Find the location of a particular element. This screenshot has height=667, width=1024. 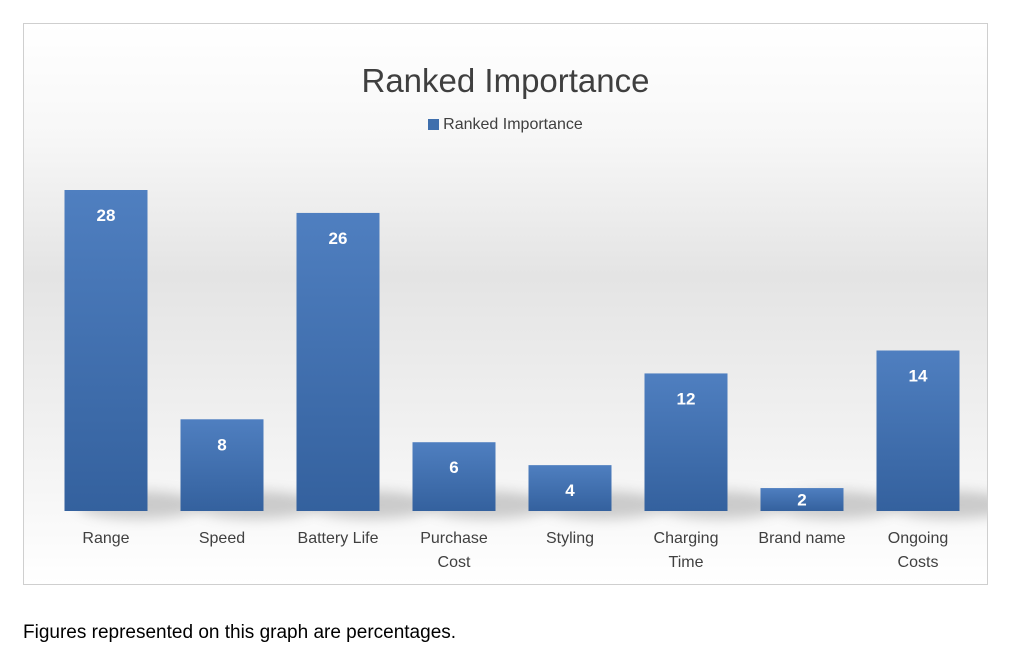

bar-value-label: 14 is located at coordinates (918, 376).